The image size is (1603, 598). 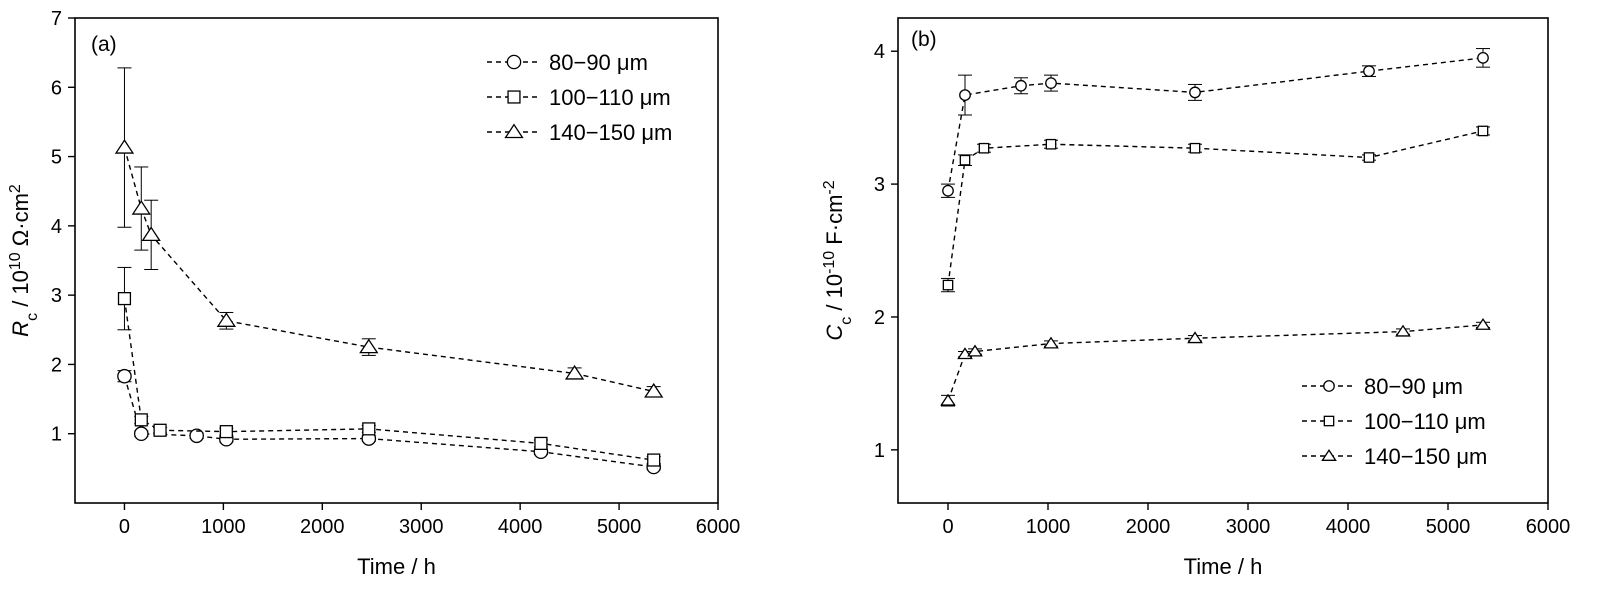 What do you see at coordinates (56, 158) in the screenshot?
I see `y-tick-label: 5` at bounding box center [56, 158].